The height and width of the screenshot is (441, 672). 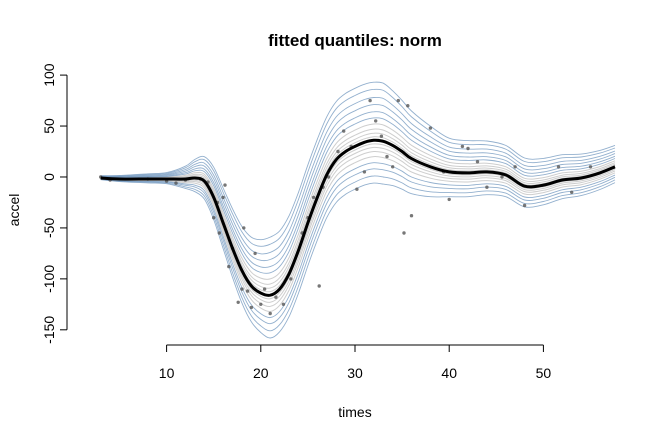 What do you see at coordinates (49, 228) in the screenshot?
I see `y-tick-label--50: -50` at bounding box center [49, 228].